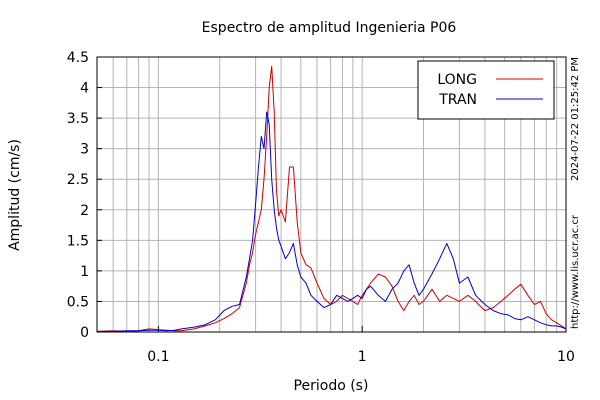  I want to click on y-axis-label: Amplitud (cm/s), so click(15, 195).